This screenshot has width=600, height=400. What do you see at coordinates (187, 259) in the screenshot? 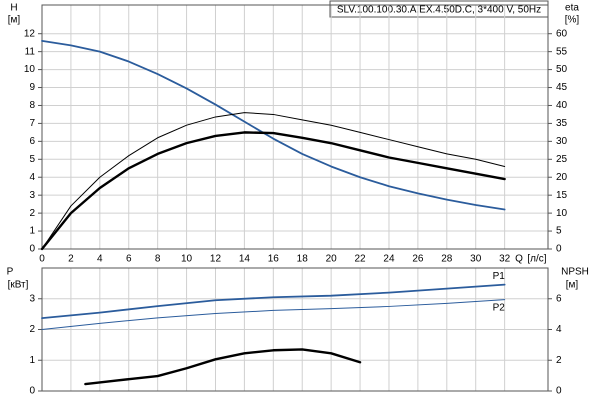
I see `x-tick-label: 10` at bounding box center [187, 259].